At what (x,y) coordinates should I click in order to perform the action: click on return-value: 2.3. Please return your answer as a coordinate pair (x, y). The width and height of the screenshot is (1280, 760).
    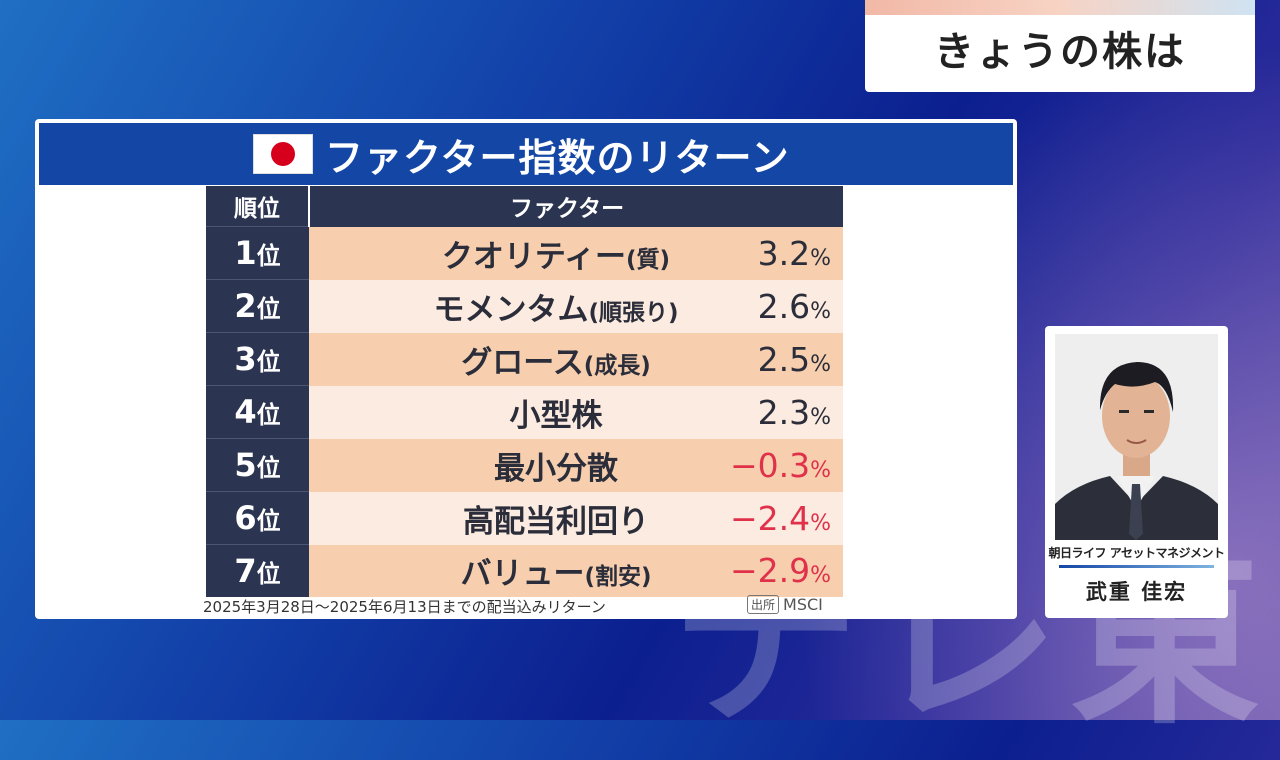
    Looking at the image, I should click on (784, 412).